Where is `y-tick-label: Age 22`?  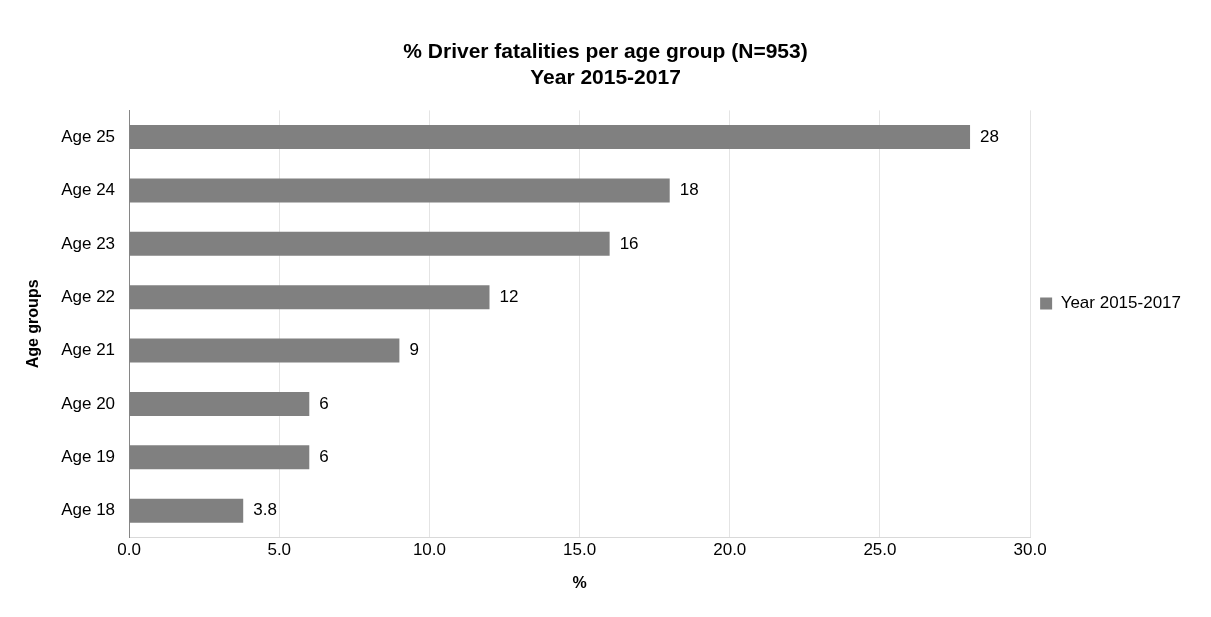 y-tick-label: Age 22 is located at coordinates (88, 296).